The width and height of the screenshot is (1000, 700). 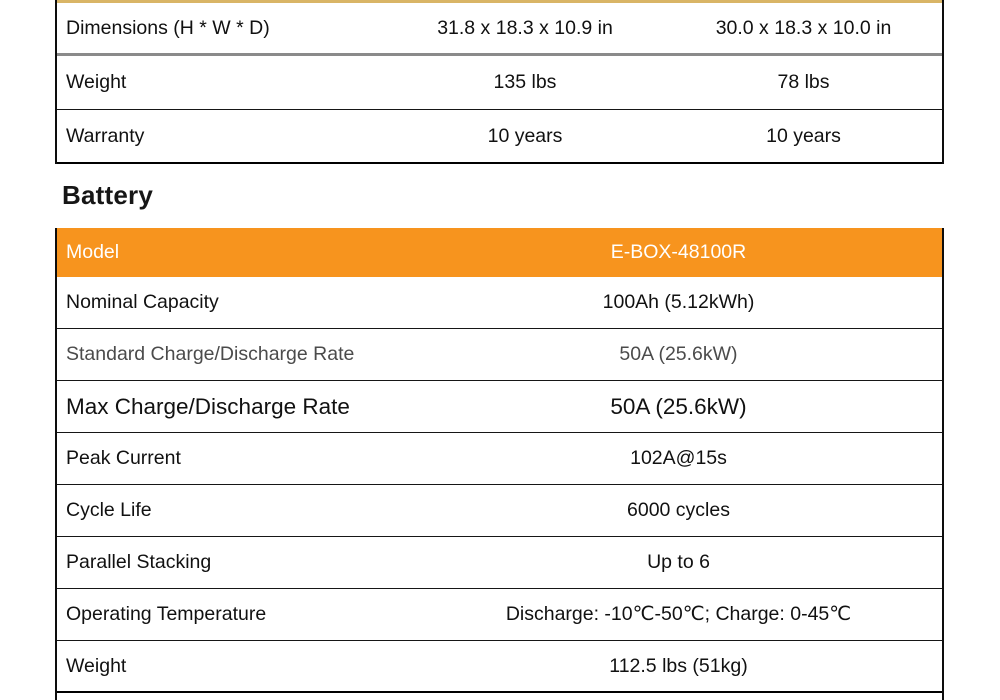 What do you see at coordinates (678, 458) in the screenshot?
I see `row-value: 102A@15s` at bounding box center [678, 458].